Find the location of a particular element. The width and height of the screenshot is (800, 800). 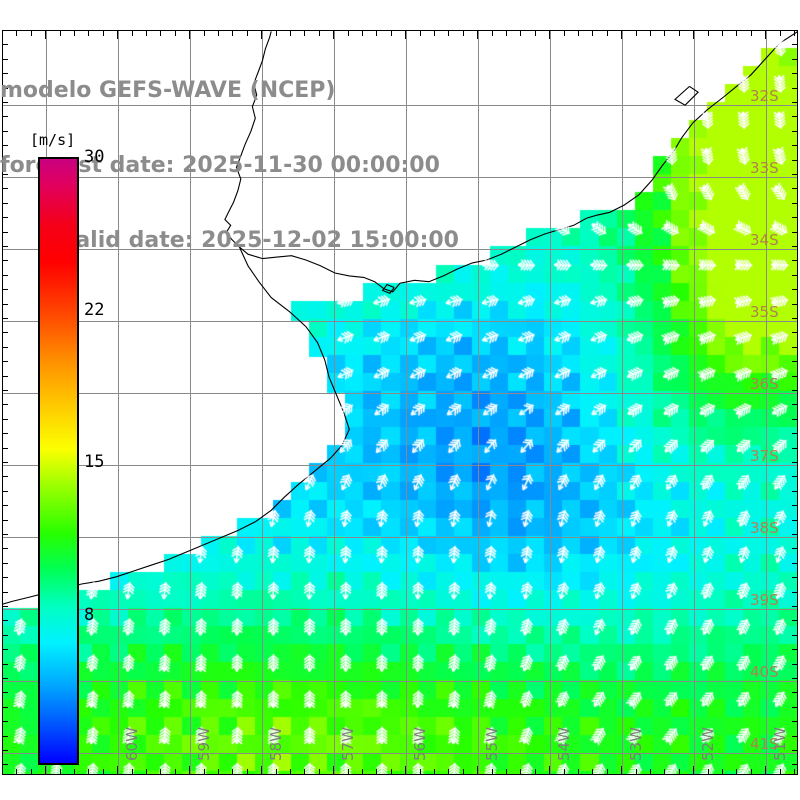

lat-label-37S: 37S is located at coordinates (764, 456).